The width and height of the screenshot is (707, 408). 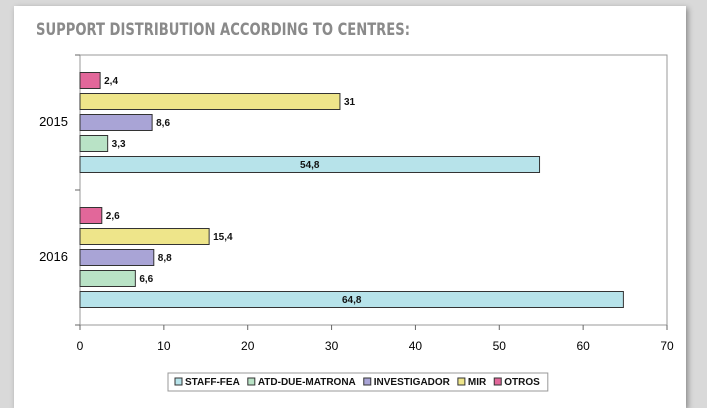 I want to click on data-label: 64,8, so click(x=352, y=300).